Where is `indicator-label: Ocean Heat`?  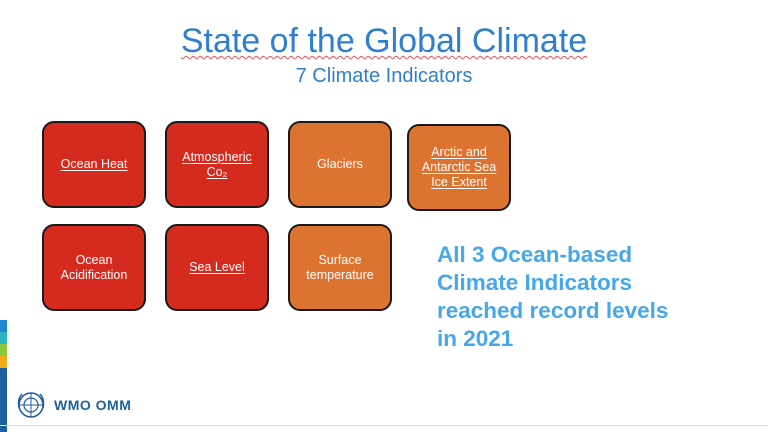 indicator-label: Ocean Heat is located at coordinates (94, 164).